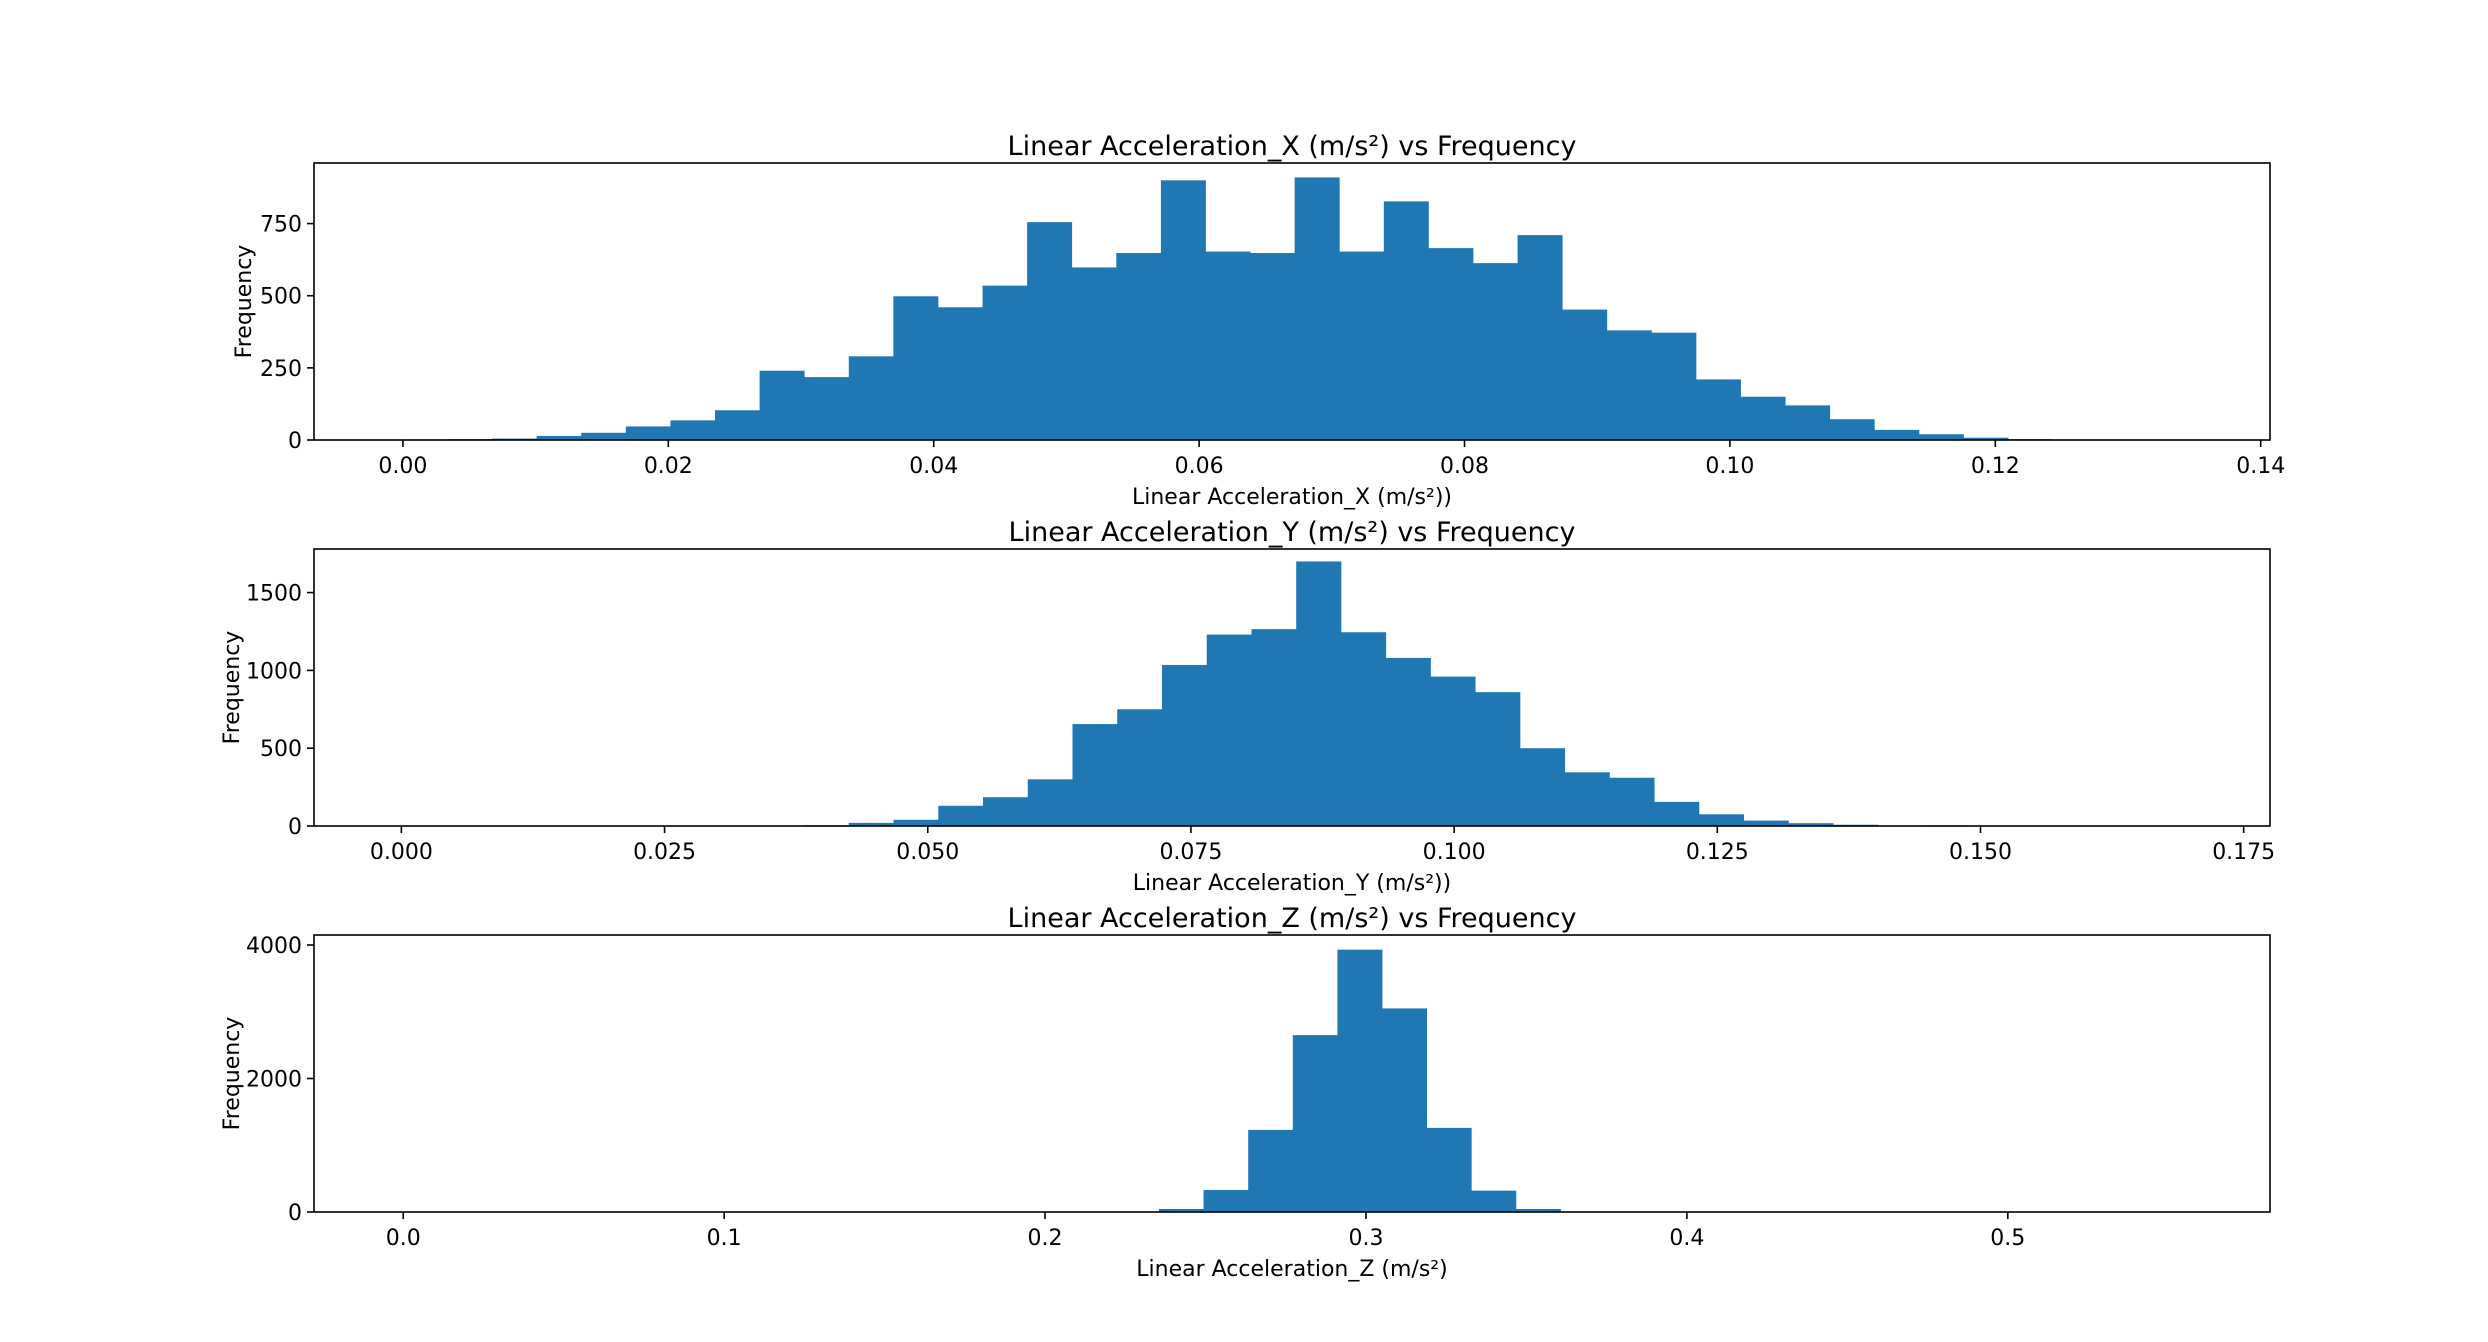 This screenshot has width=2488, height=1342. Describe the element at coordinates (274, 946) in the screenshot. I see `y-tick-label: 4000` at that location.